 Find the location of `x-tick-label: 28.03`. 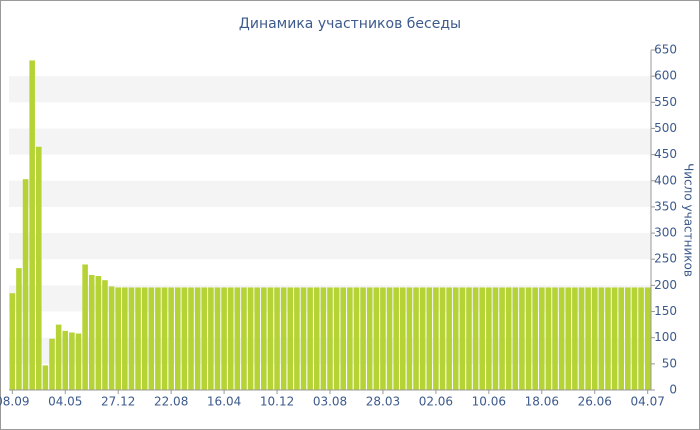

x-tick-label: 28.03 is located at coordinates (383, 402).